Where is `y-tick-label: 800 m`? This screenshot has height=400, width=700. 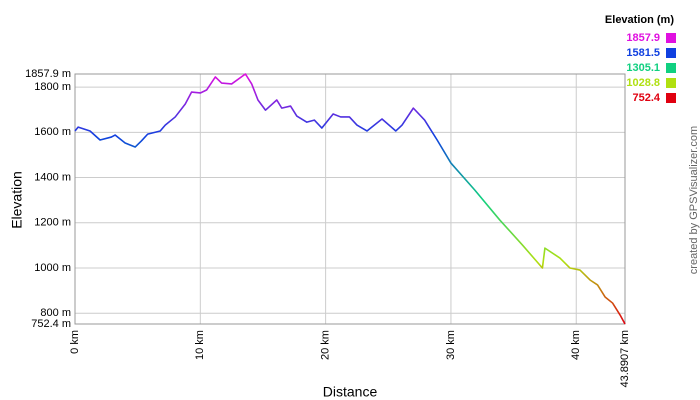 y-tick-label: 800 m is located at coordinates (55, 313).